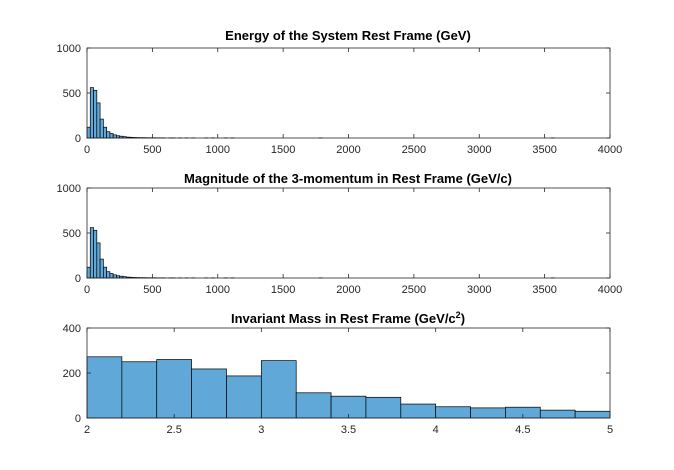 The width and height of the screenshot is (674, 470). Describe the element at coordinates (72, 94) in the screenshot. I see `plot-energy-ytick-label-1: 500` at that location.